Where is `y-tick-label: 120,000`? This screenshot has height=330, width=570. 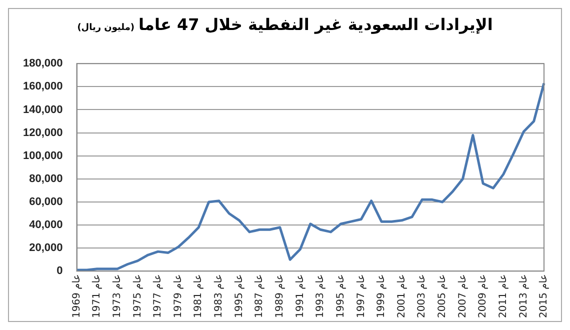
y-tick-label: 120,000 is located at coordinates (42, 132).